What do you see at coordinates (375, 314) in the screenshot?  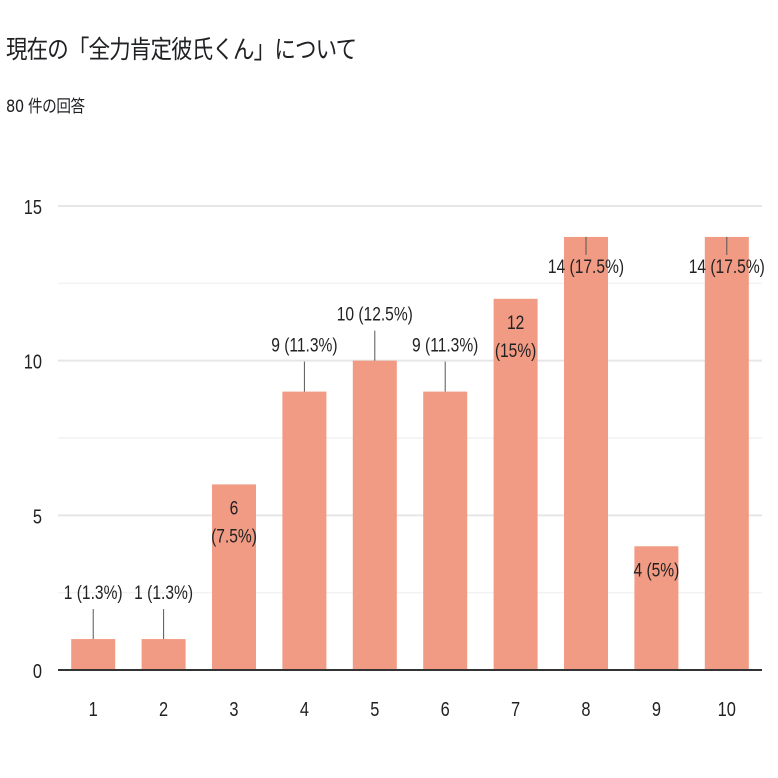 I see `data-label-5: 10 (12.5%)` at bounding box center [375, 314].